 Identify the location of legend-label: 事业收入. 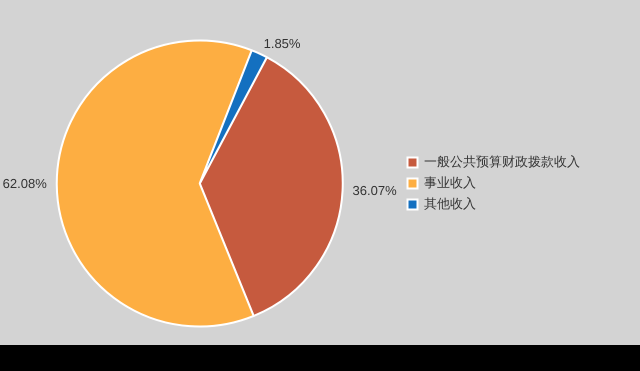
(450, 183).